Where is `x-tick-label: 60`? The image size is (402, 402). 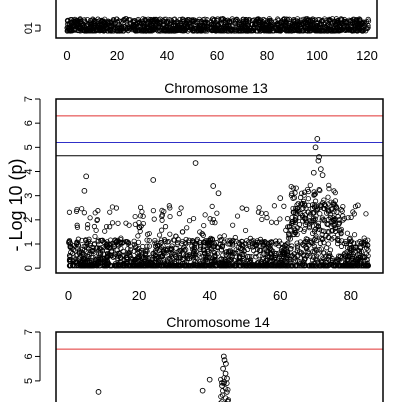
x-tick-label: 60 is located at coordinates (280, 295).